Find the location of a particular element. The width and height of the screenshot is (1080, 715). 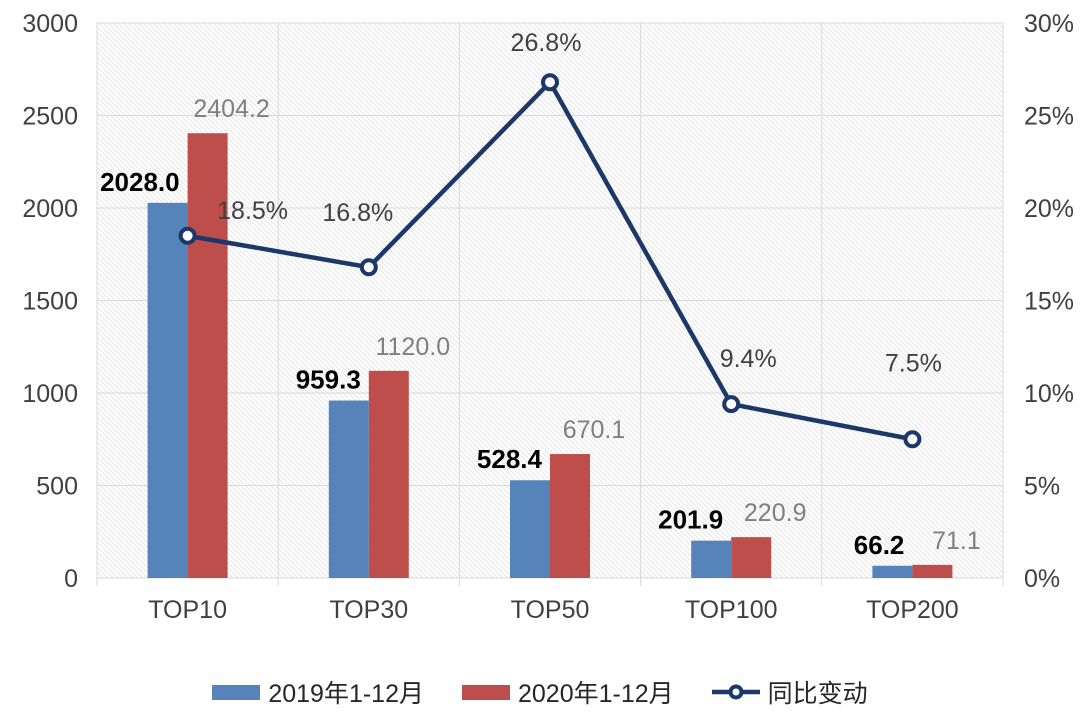

legend-swatch-2020-rect is located at coordinates (485, 692).